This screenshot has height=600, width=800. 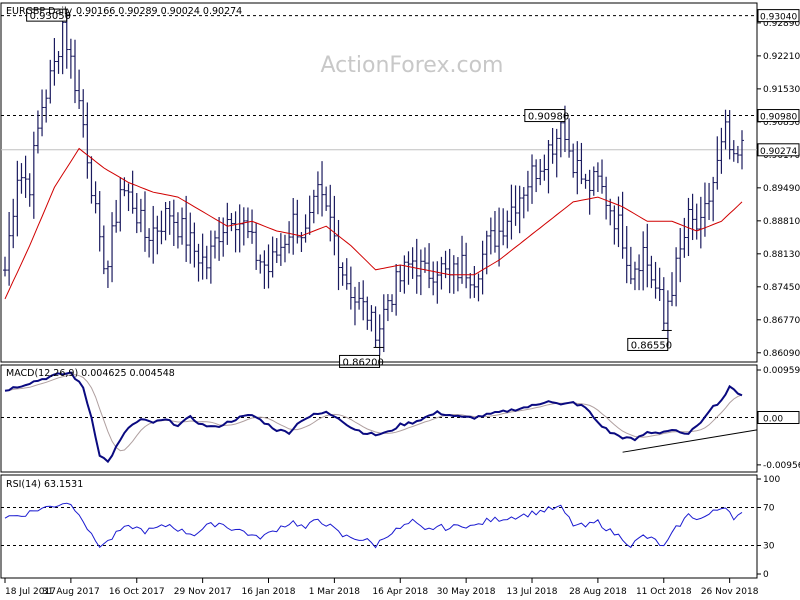 What do you see at coordinates (30, 592) in the screenshot?
I see `time-tick-label: 18 Jul 2017` at bounding box center [30, 592].